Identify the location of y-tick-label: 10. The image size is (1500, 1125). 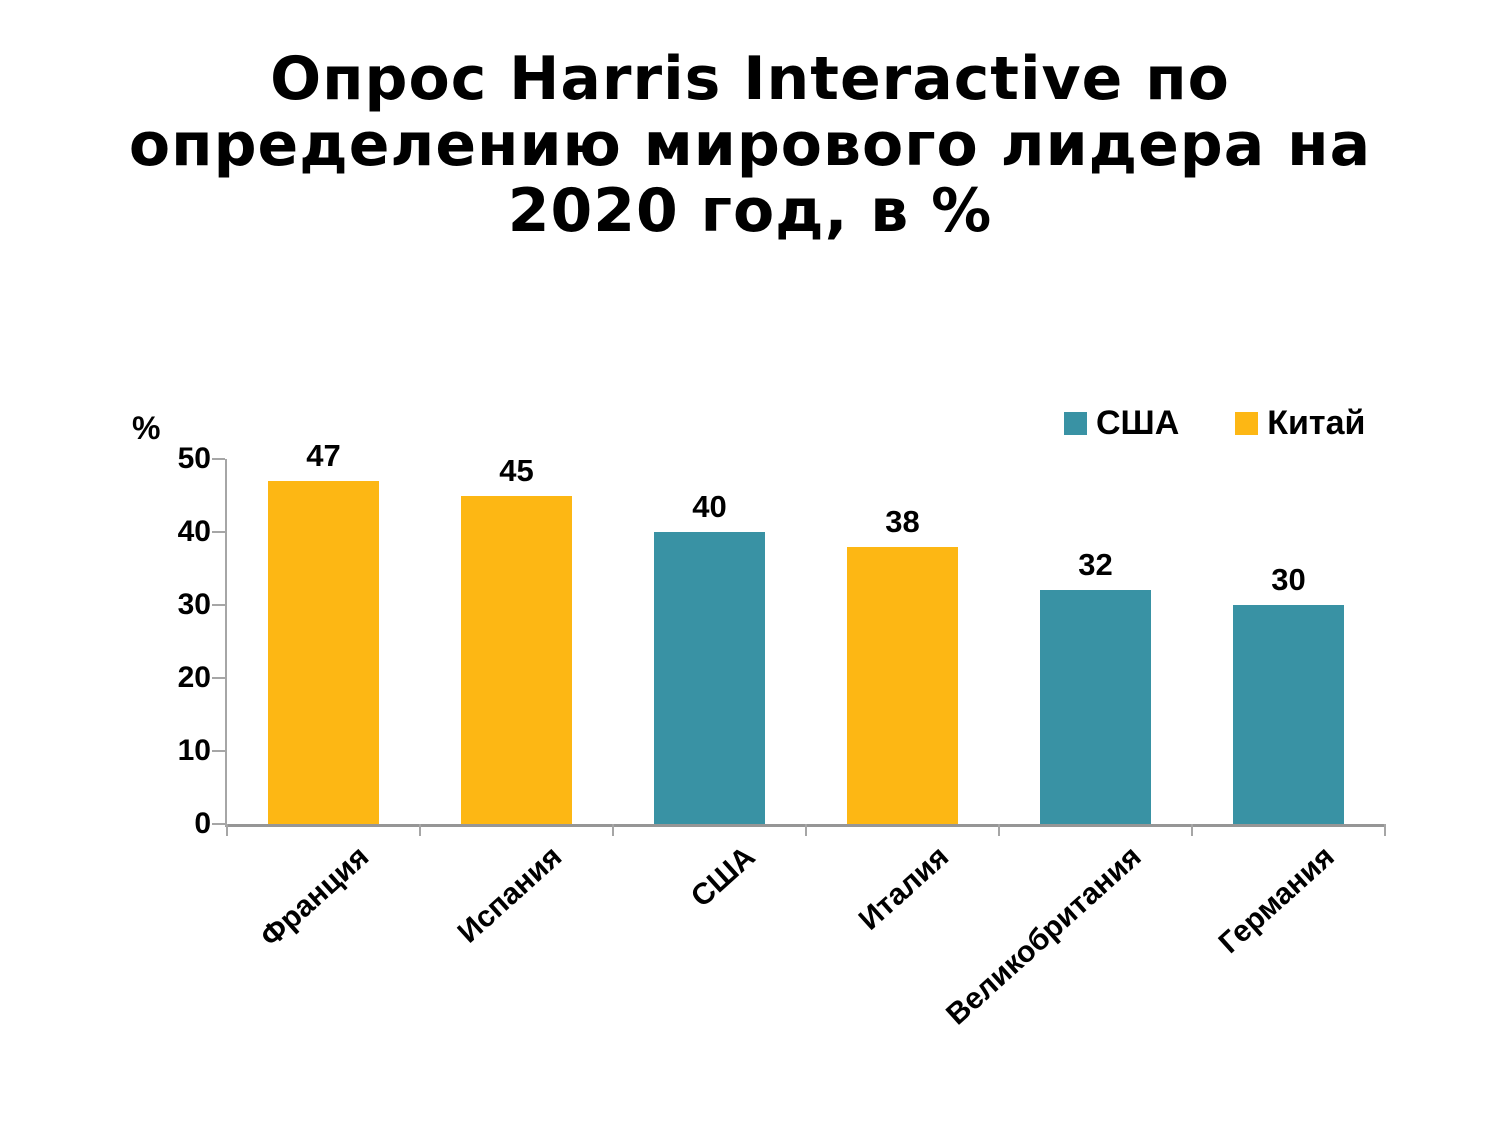
(194, 750).